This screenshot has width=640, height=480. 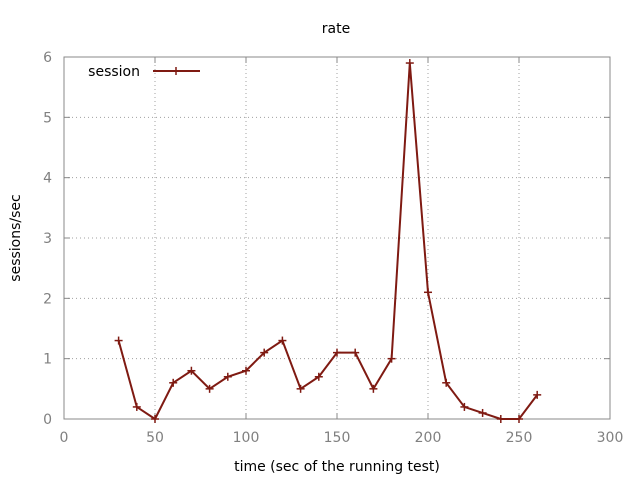 I want to click on y-tick-label: 3, so click(x=47, y=239).